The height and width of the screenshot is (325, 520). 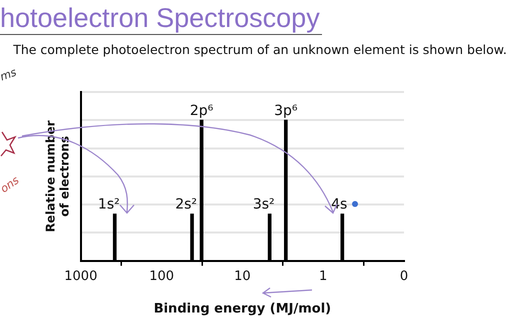 I want to click on text: ons, so click(x=11, y=185).